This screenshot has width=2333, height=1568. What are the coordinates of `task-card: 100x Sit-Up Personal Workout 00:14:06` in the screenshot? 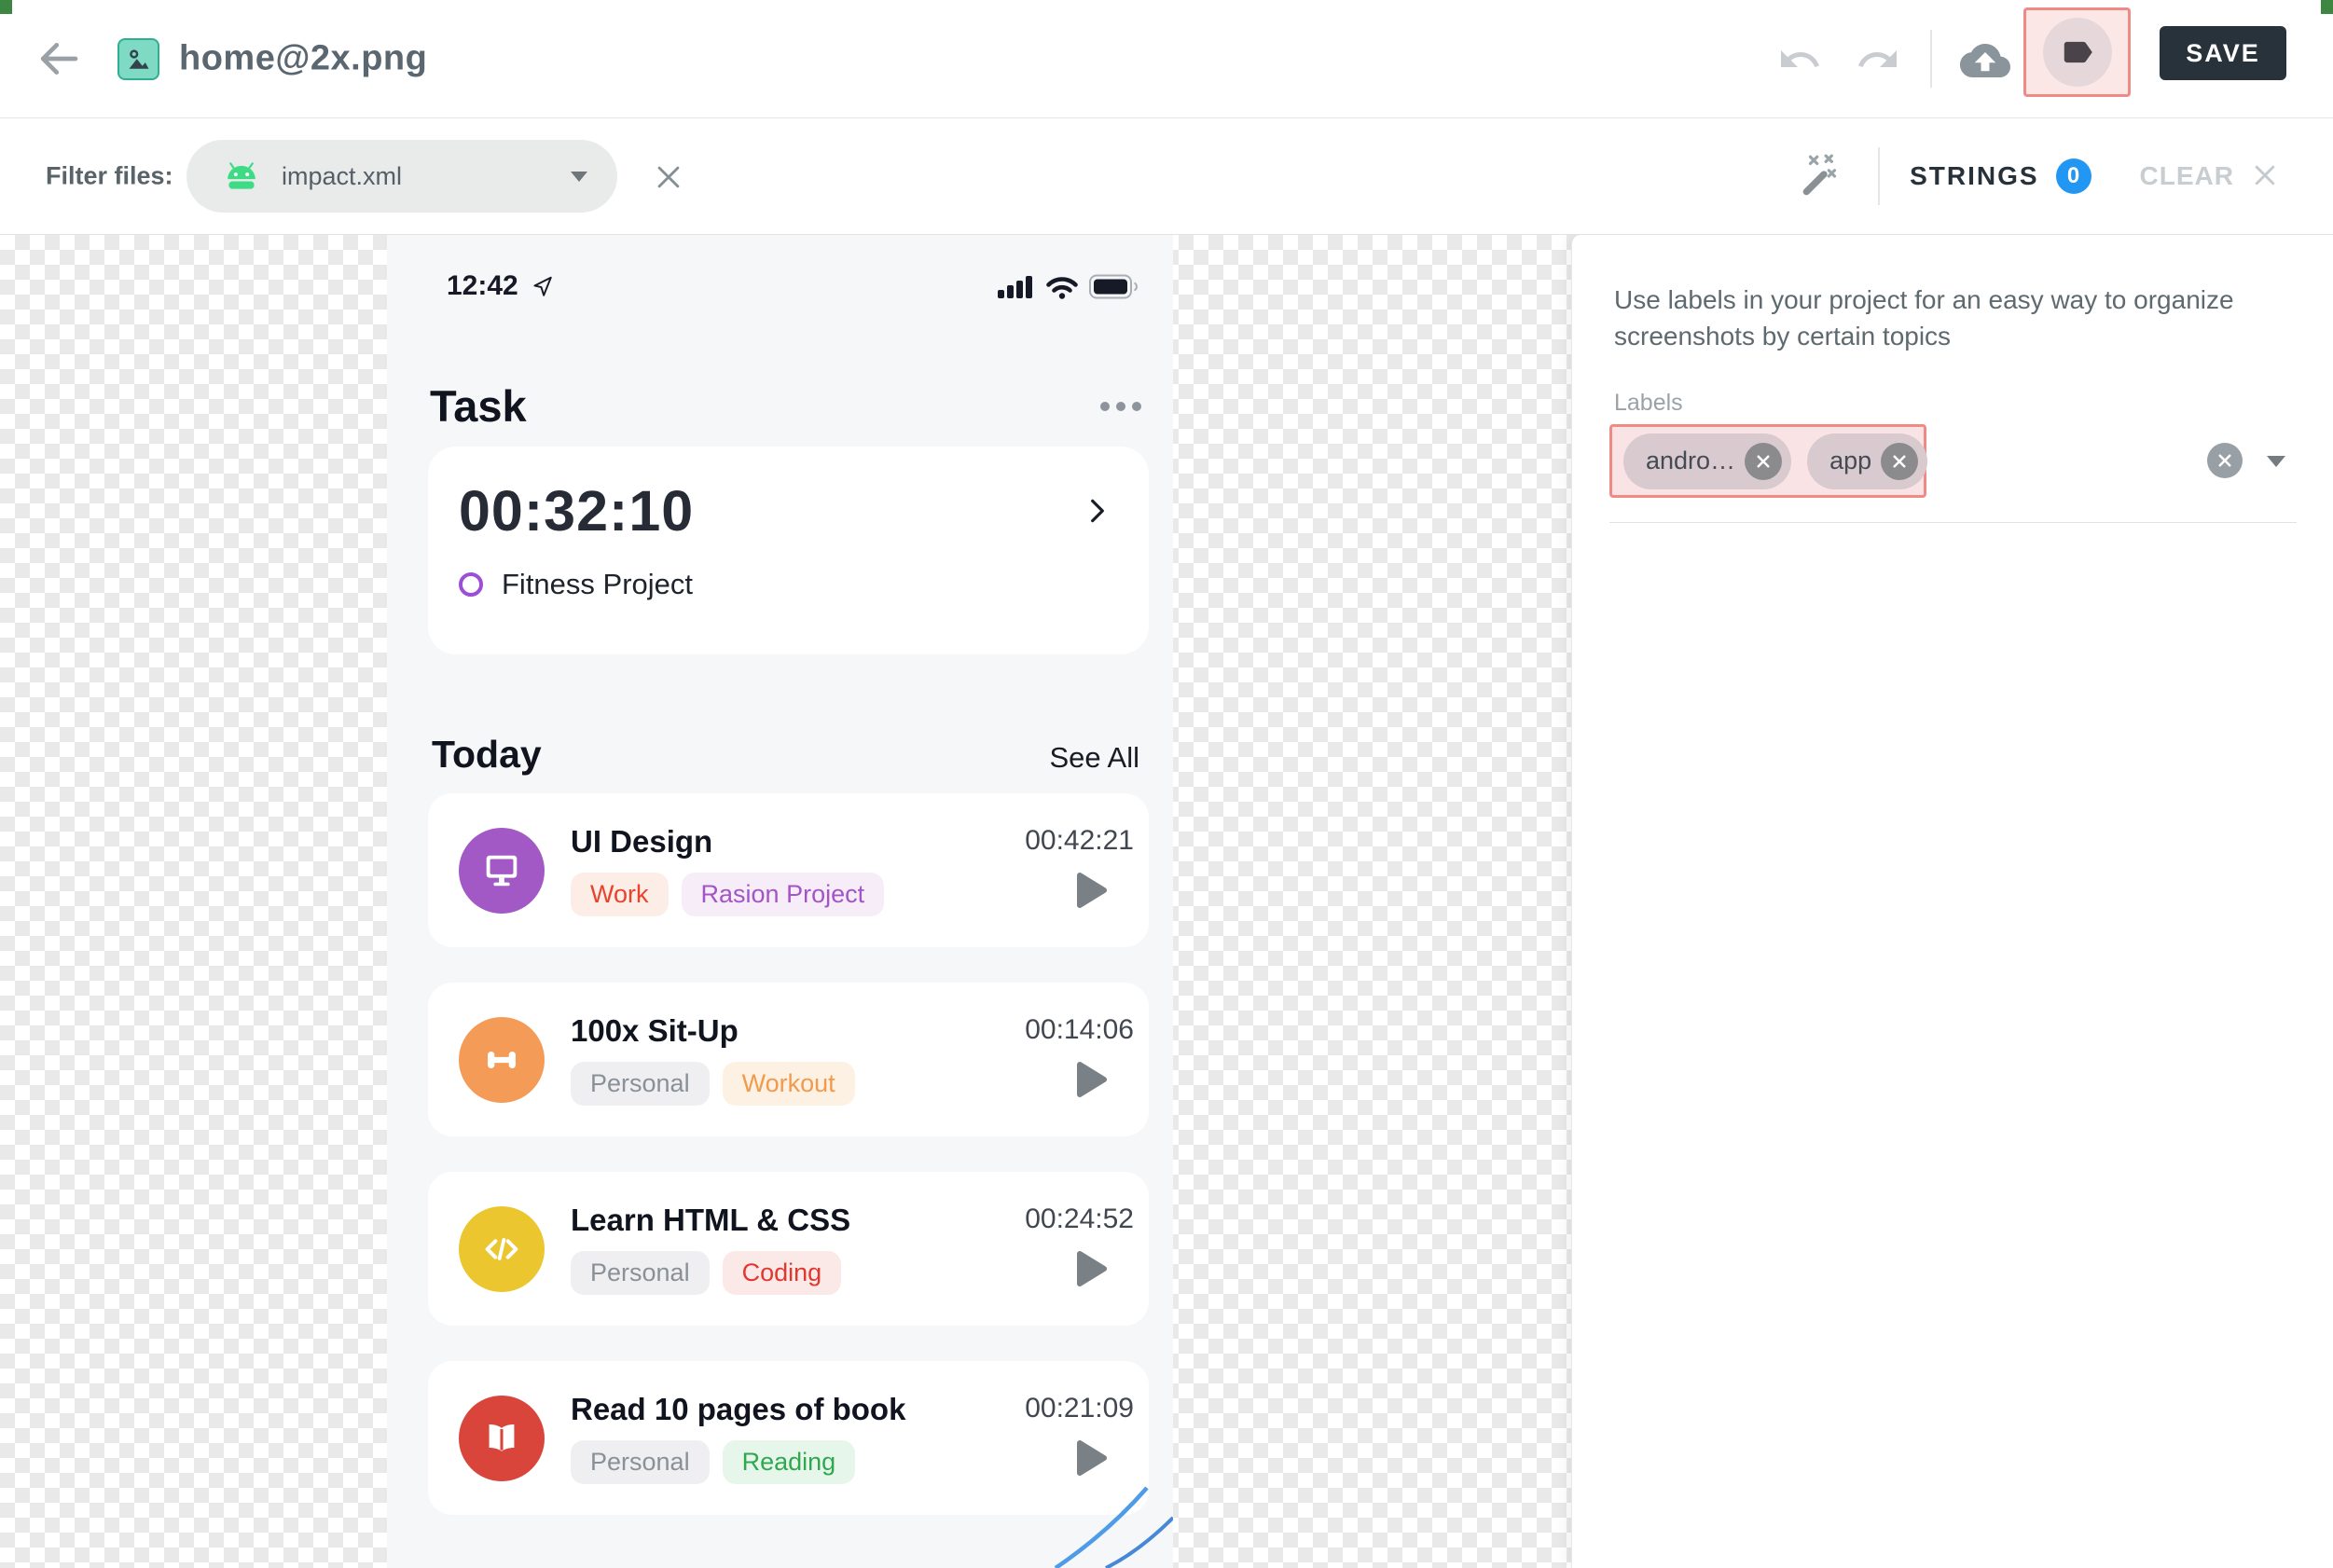 It's located at (789, 1059).